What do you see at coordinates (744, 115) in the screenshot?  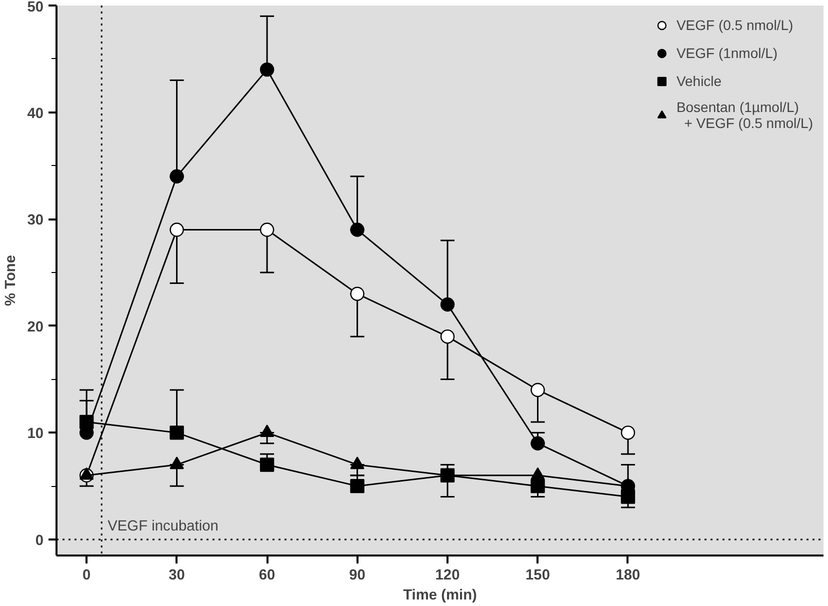 I see `legend-label: Bosentan (1µmol/L) + VEGF (0.5 nmol/L)` at bounding box center [744, 115].